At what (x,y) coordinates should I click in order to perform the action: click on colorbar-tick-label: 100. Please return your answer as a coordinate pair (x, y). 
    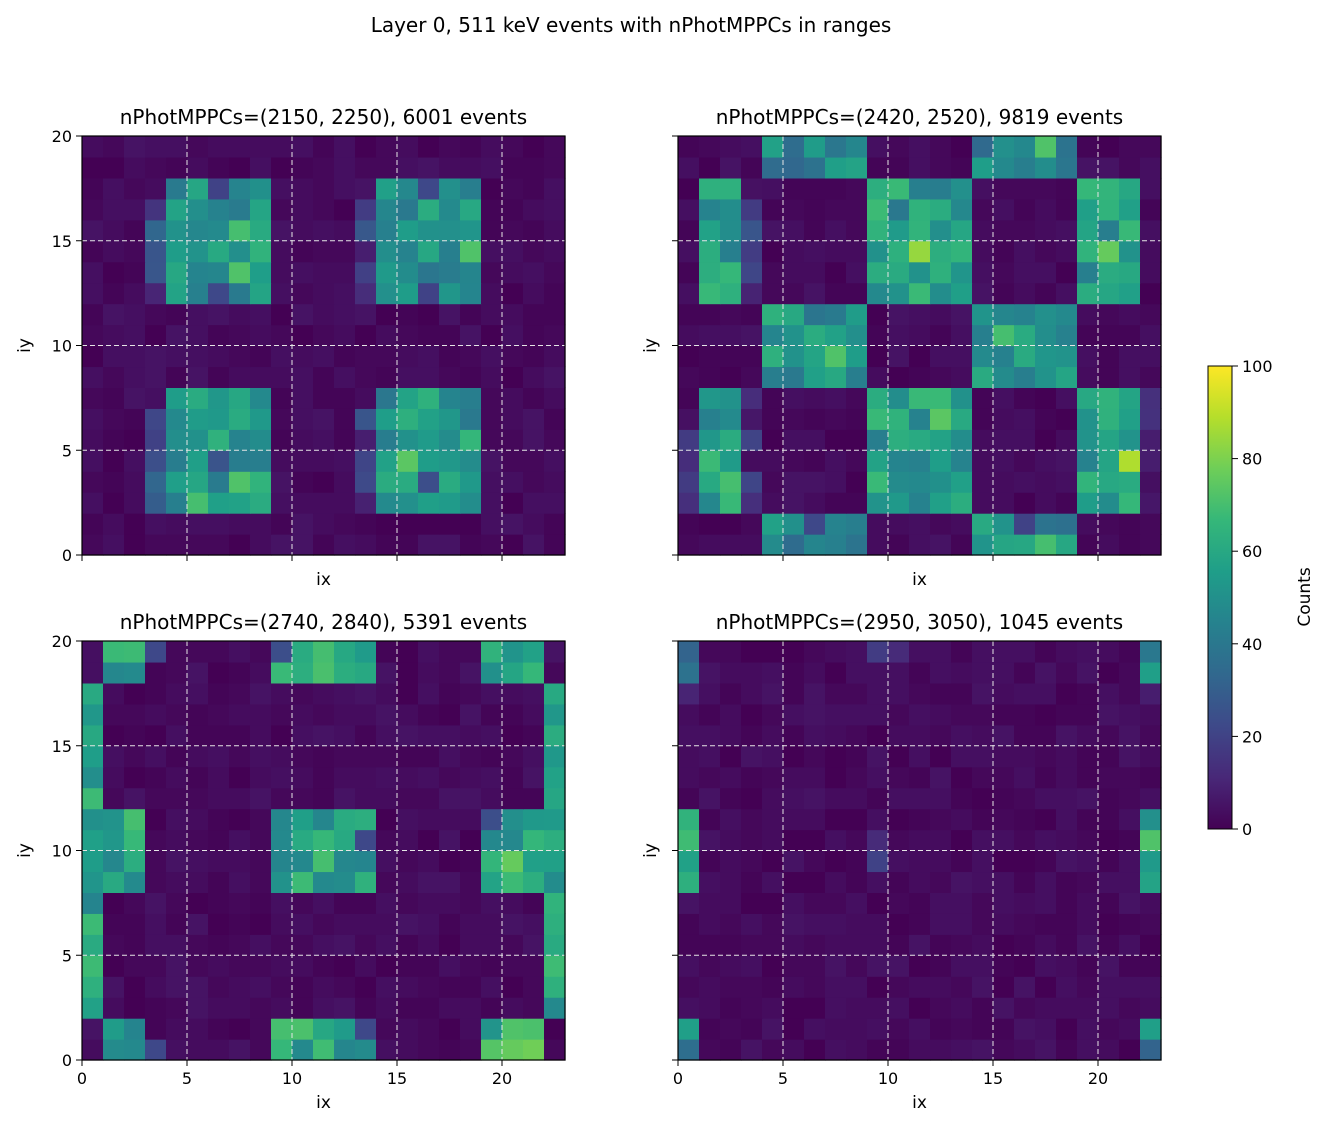
    Looking at the image, I should click on (1257, 366).